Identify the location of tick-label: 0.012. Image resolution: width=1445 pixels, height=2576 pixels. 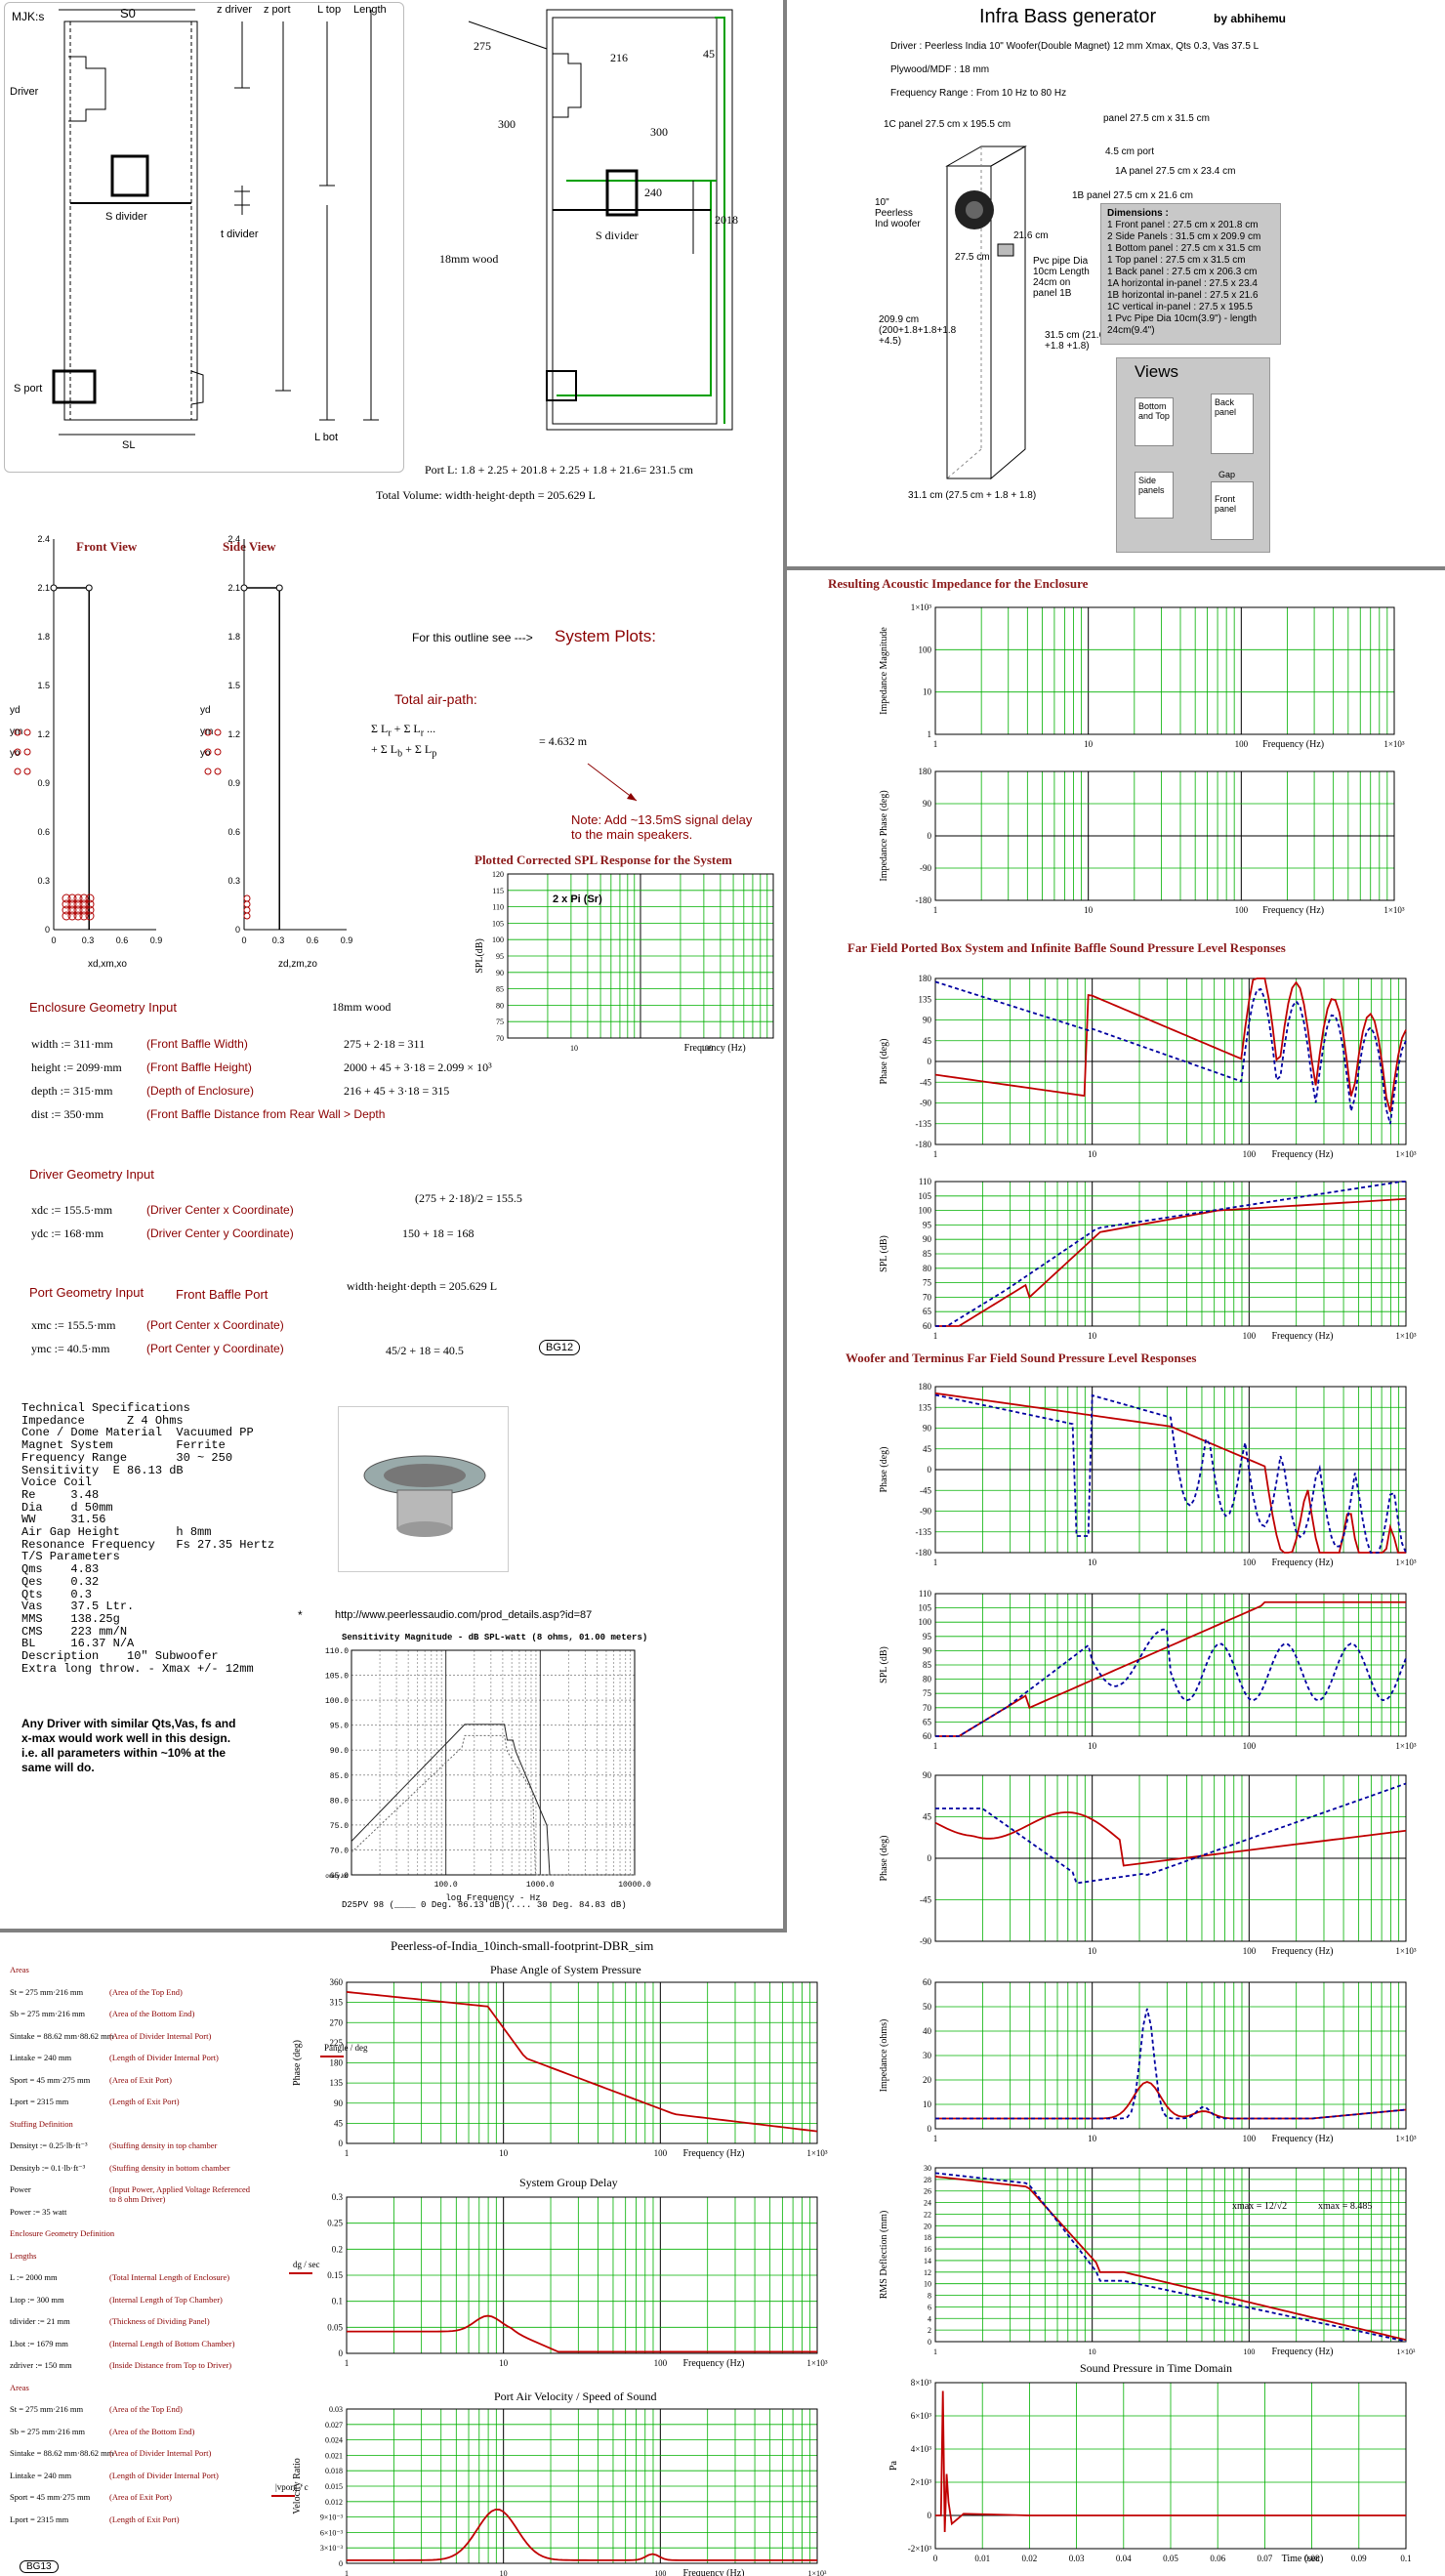
(334, 2502).